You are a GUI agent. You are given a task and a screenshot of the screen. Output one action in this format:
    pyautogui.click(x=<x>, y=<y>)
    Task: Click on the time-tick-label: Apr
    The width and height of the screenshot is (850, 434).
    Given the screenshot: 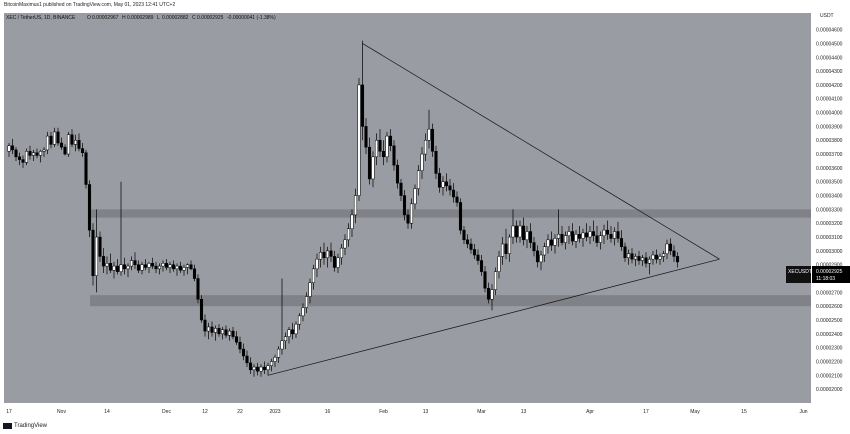 What is the action you would take?
    pyautogui.click(x=590, y=412)
    